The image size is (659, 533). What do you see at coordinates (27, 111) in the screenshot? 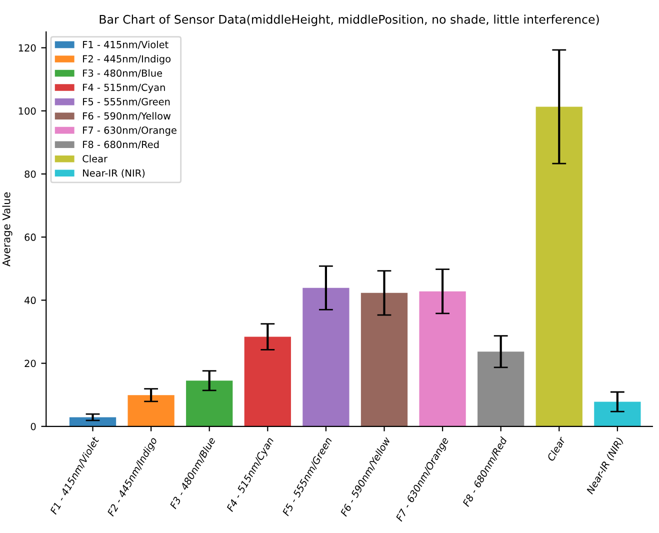
I see `y-tick-label: 100` at bounding box center [27, 111].